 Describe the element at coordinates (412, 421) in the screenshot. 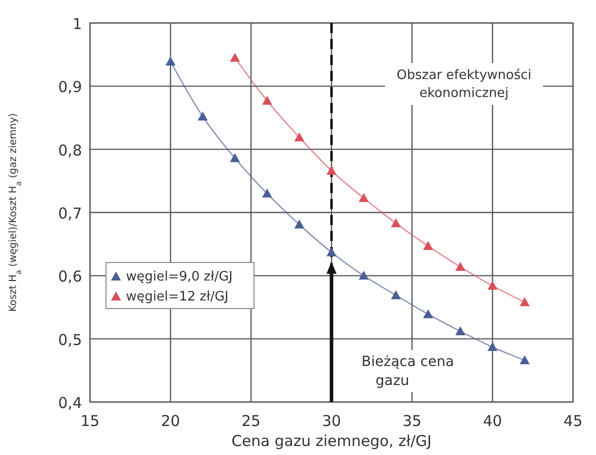

I see `x-tick-label: 35` at that location.